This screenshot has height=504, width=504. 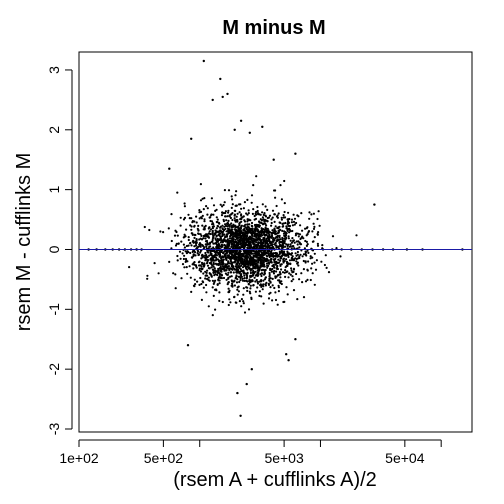 I want to click on y-axis-label: rsem M - cufflinks M, so click(x=24, y=242).